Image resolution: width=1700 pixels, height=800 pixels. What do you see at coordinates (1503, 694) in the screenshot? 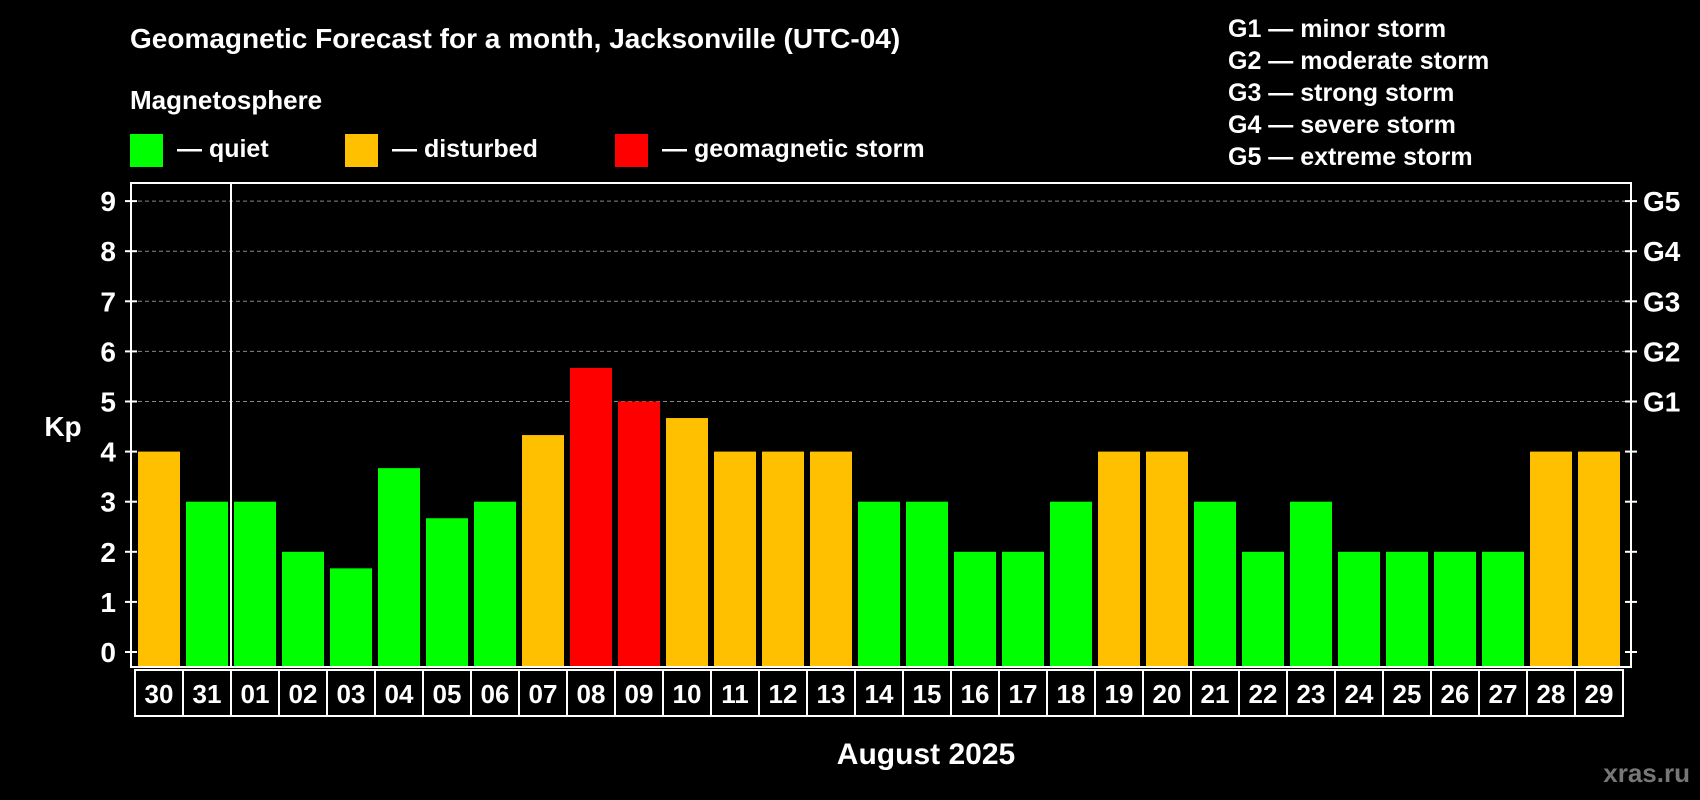
I see `x-tick-label: 27` at bounding box center [1503, 694].